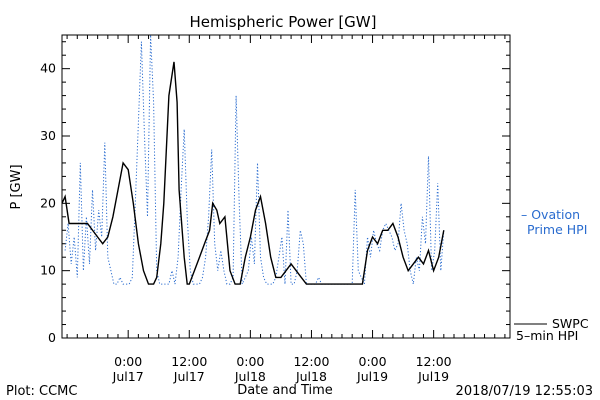 Image resolution: width=600 pixels, height=400 pixels. What do you see at coordinates (283, 22) in the screenshot?
I see `chart-title: Hemispheric Power [GW]` at bounding box center [283, 22].